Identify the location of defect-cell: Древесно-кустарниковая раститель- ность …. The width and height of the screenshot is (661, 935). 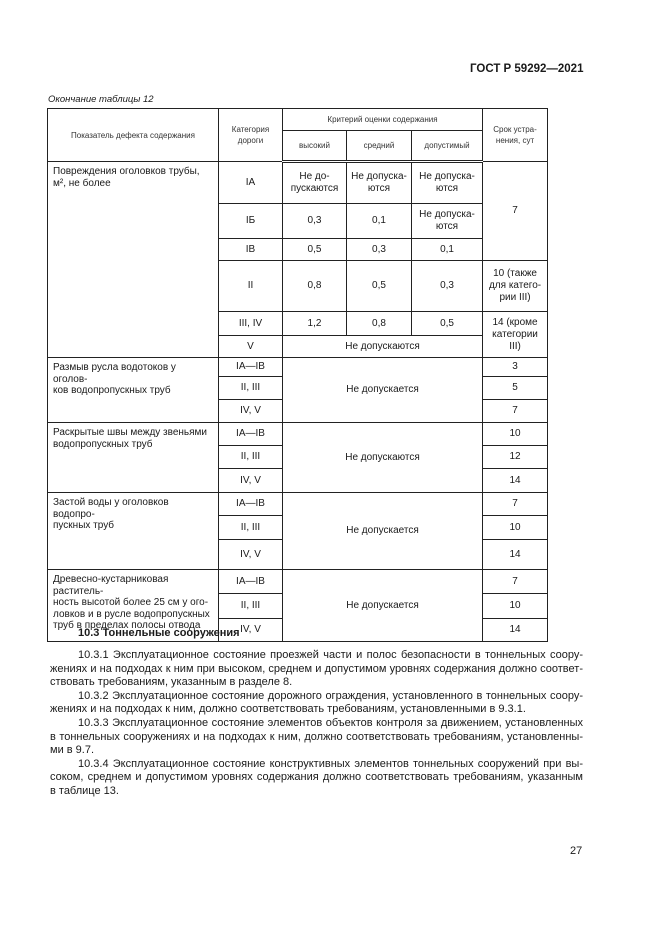
(133, 605).